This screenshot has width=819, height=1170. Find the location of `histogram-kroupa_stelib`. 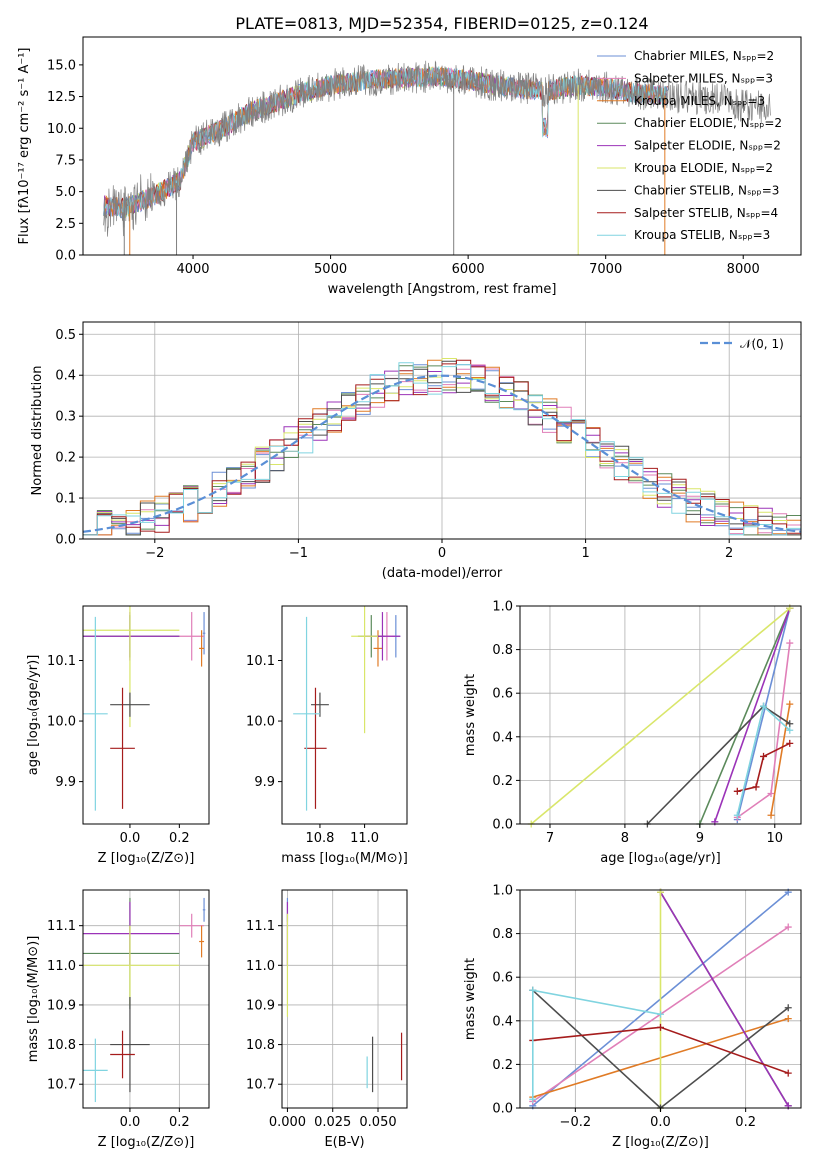

histogram-kroupa_stelib is located at coordinates (442, 449).